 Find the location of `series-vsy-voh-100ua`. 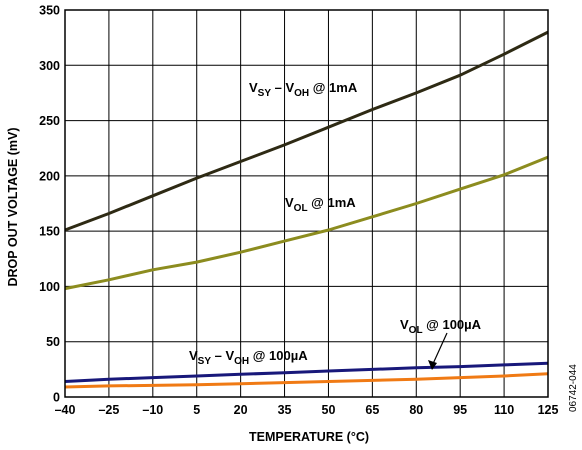

series-vsy-voh-100ua is located at coordinates (306, 372).